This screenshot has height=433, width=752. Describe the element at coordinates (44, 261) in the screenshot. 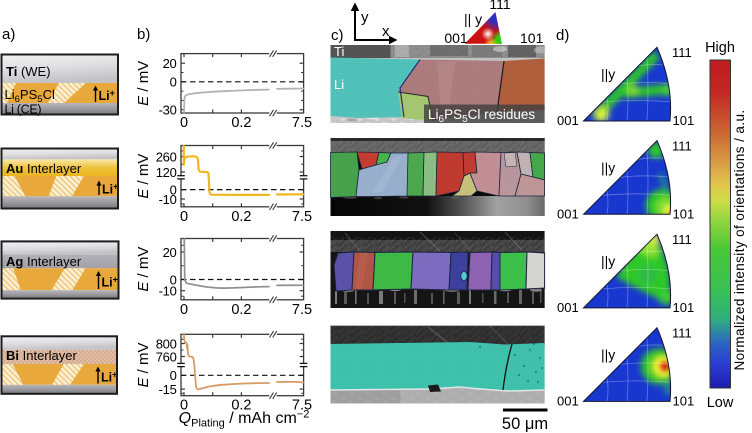

I see `svg-text: Ag Interlayer` at that location.